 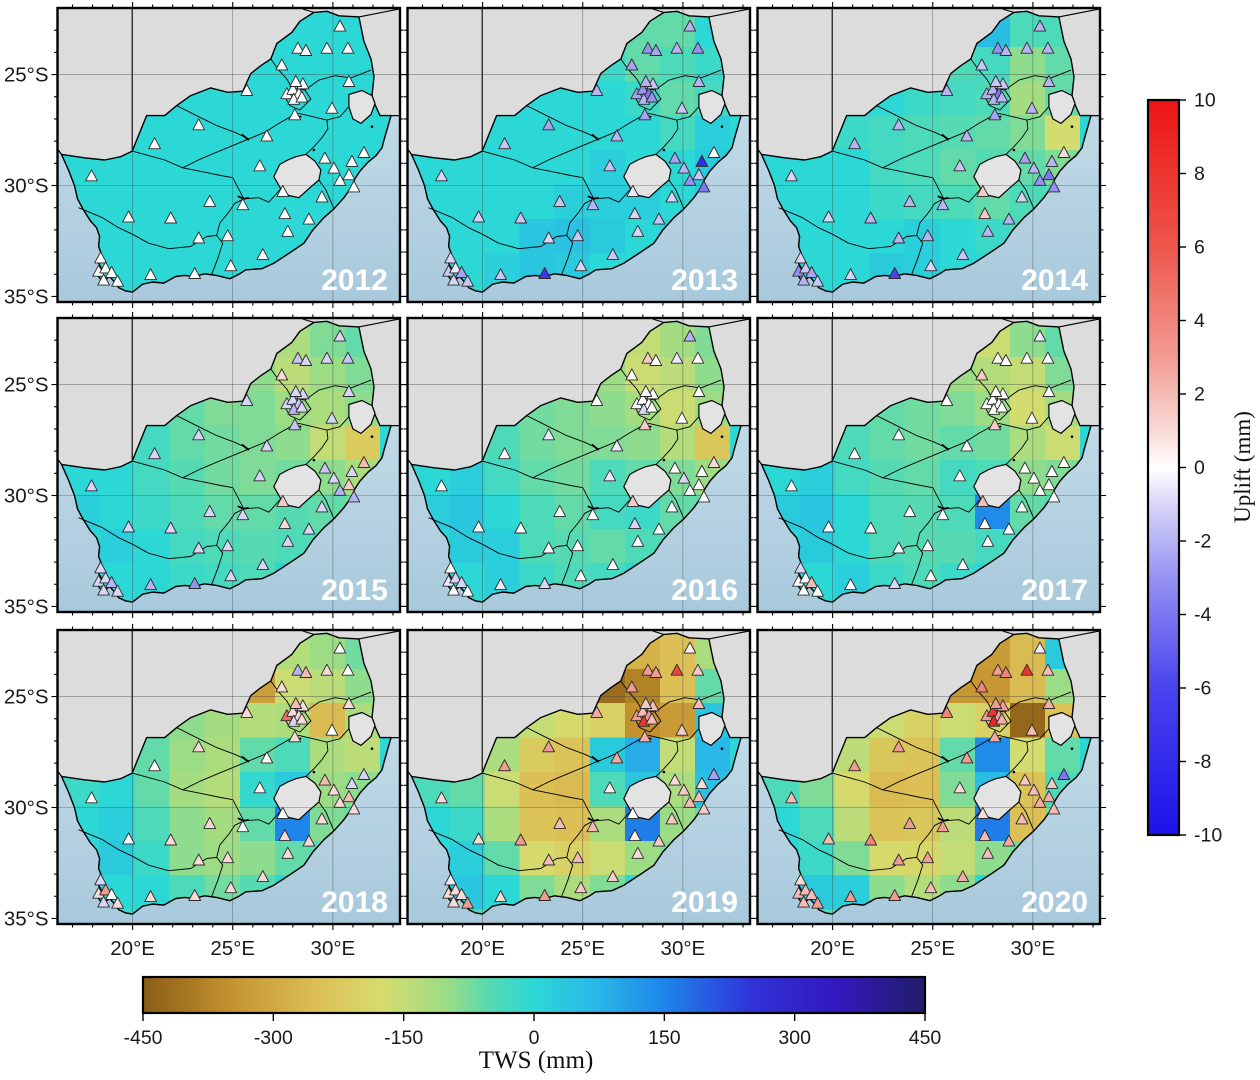 What do you see at coordinates (354, 590) in the screenshot?
I see `year-label: 2015` at bounding box center [354, 590].